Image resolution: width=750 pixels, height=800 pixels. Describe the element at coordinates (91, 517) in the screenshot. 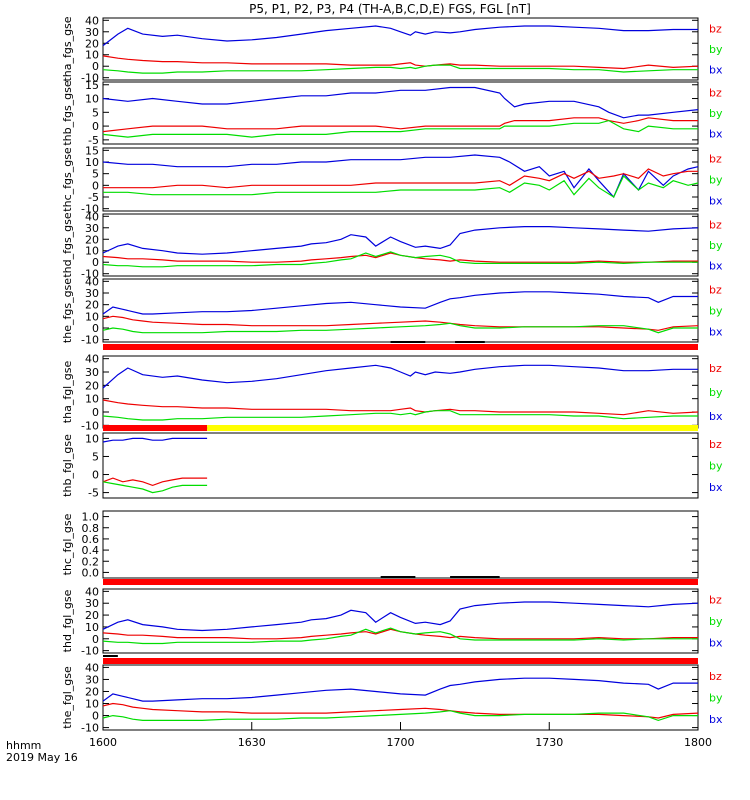

I see `y-tick-label: 1.0` at that location.